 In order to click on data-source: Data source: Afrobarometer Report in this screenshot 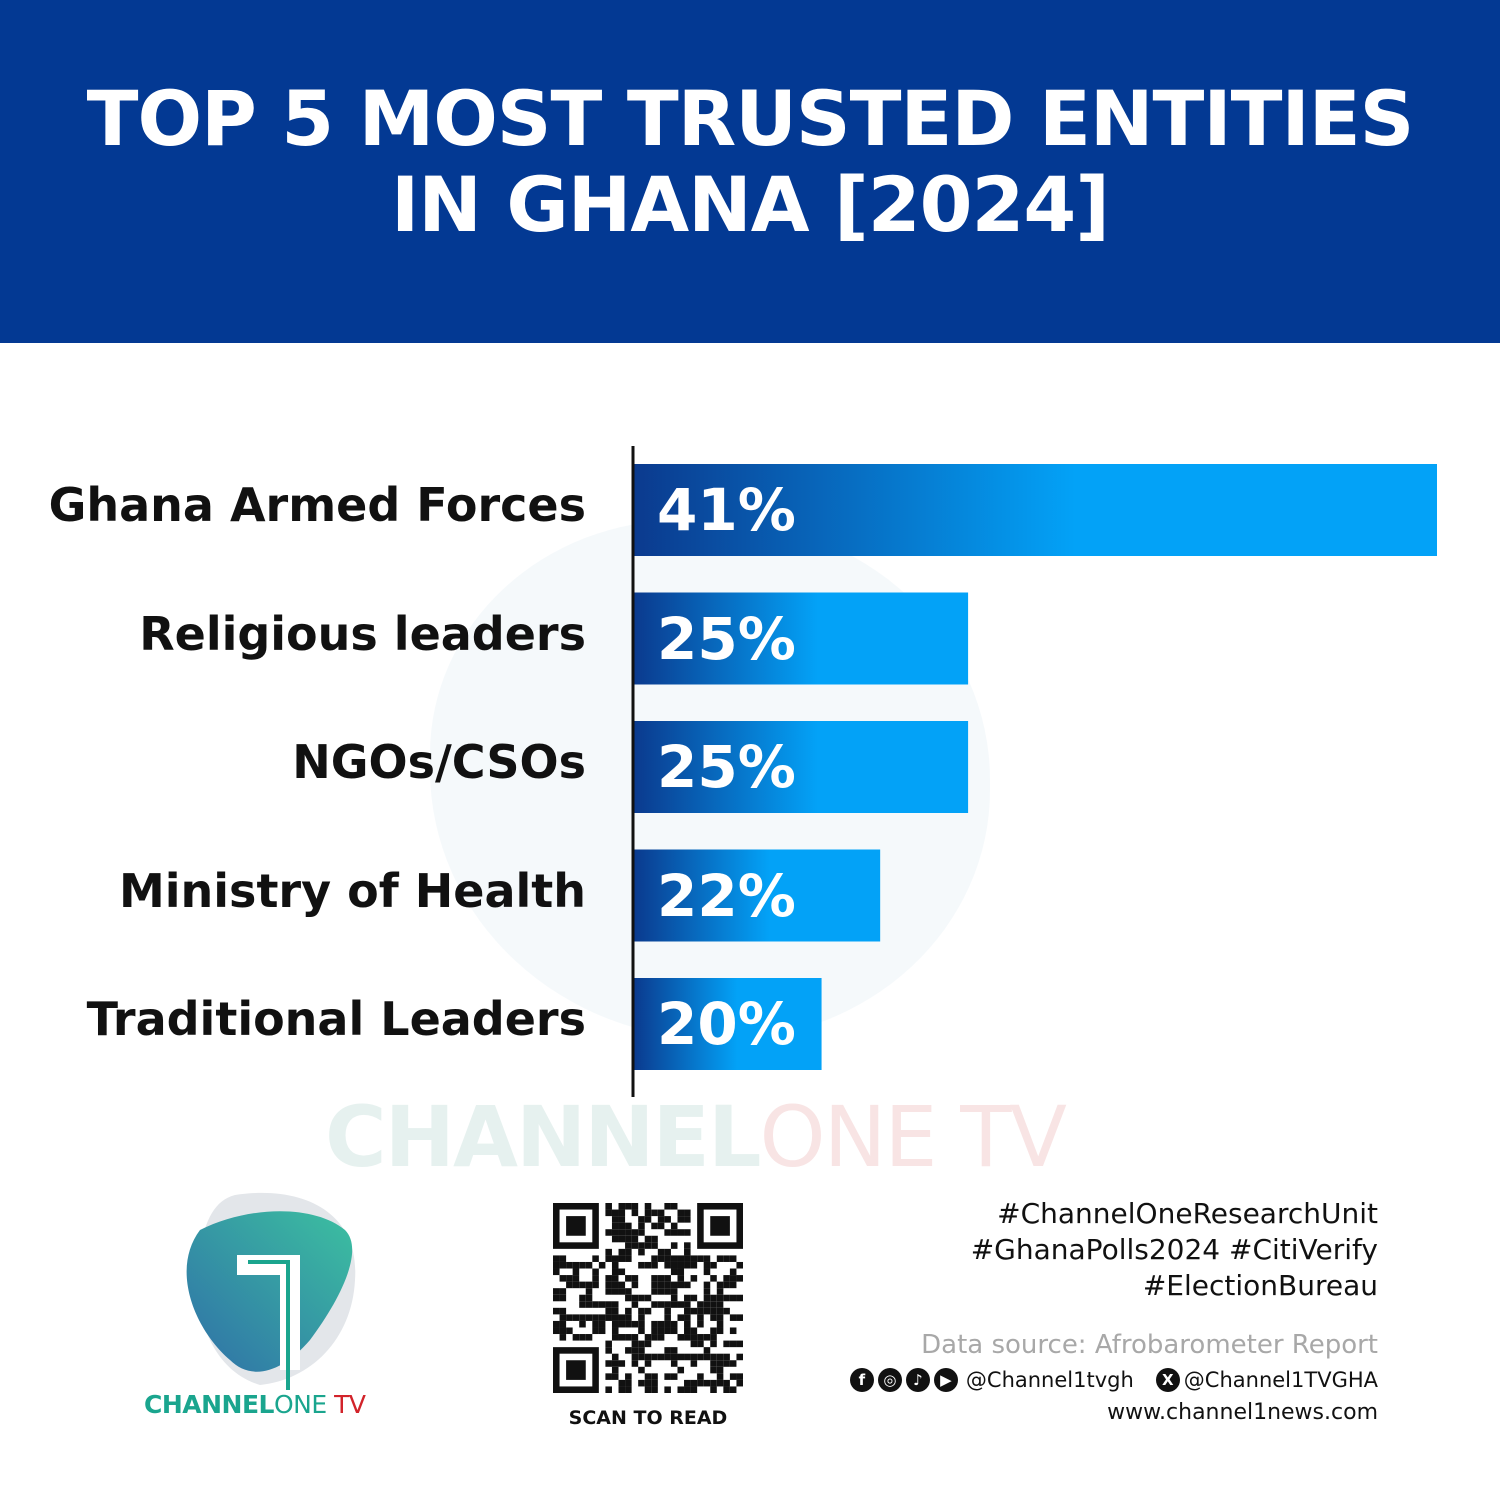, I will do `click(1149, 1345)`.